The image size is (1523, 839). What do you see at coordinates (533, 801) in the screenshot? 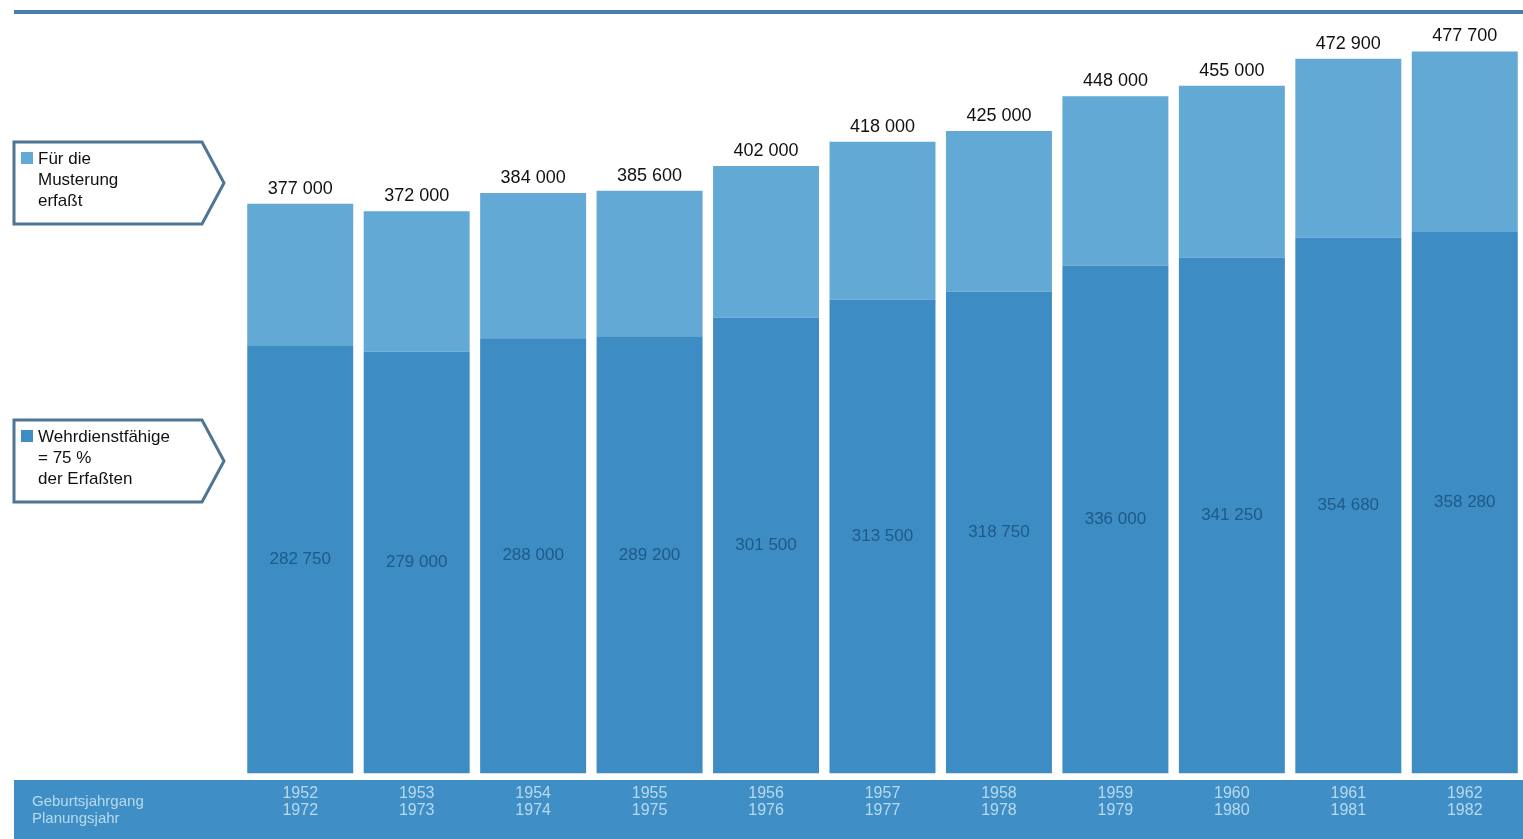
I see `x-tick-label: 1954 1974` at bounding box center [533, 801].